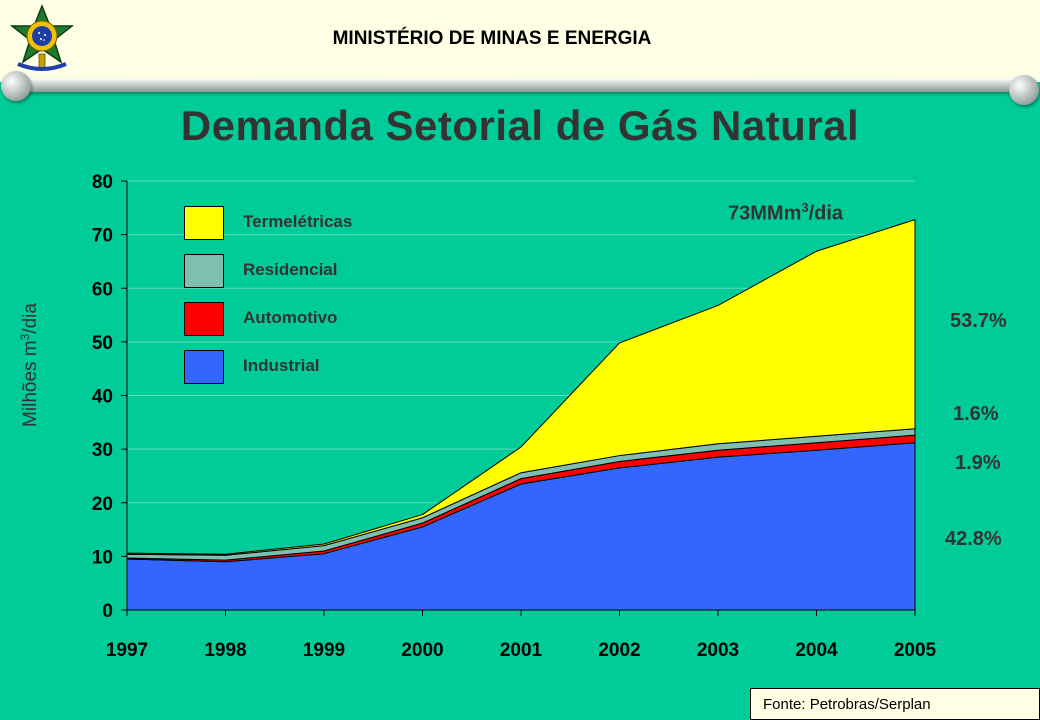 The image size is (1040, 720). Describe the element at coordinates (102, 557) in the screenshot. I see `y-tick-label: 10` at that location.